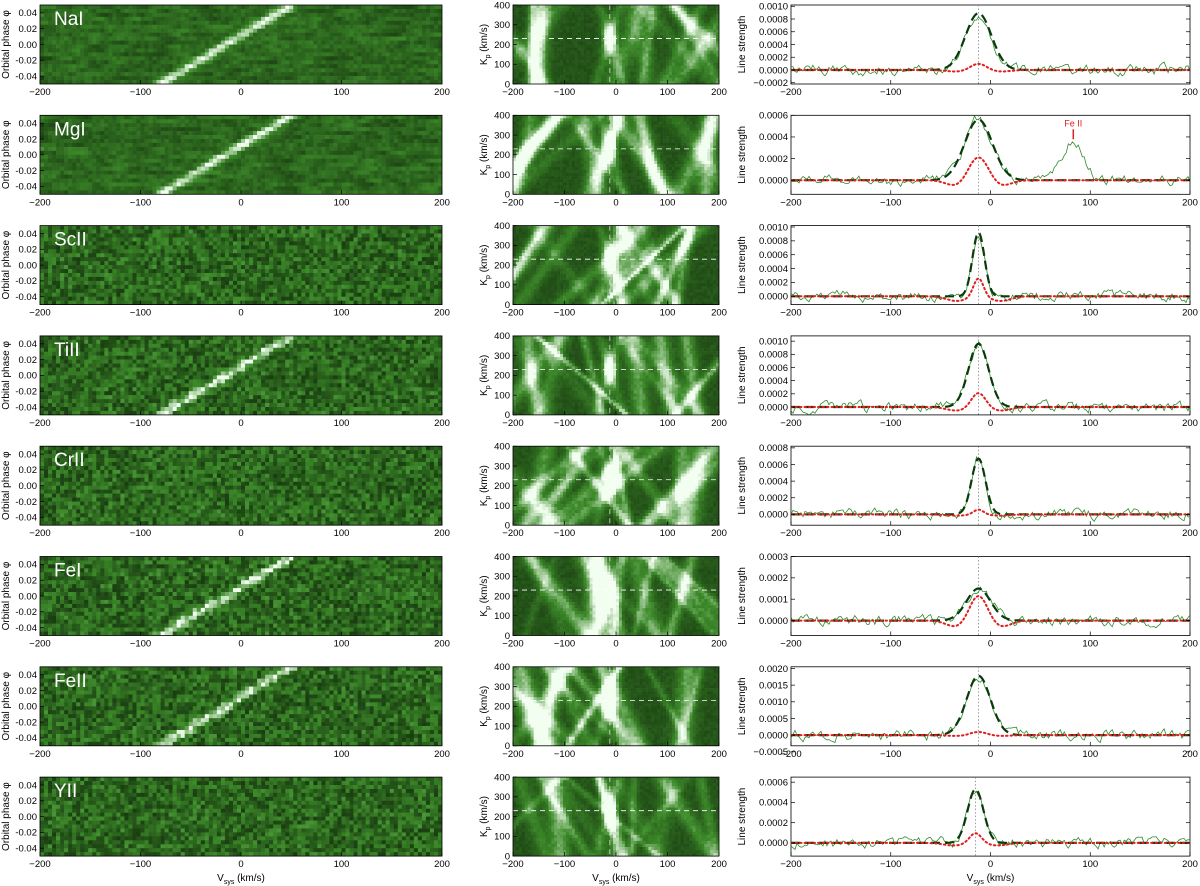 The height and width of the screenshot is (886, 1200). I want to click on x-axis-label: Vsys (km/s), so click(991, 879).